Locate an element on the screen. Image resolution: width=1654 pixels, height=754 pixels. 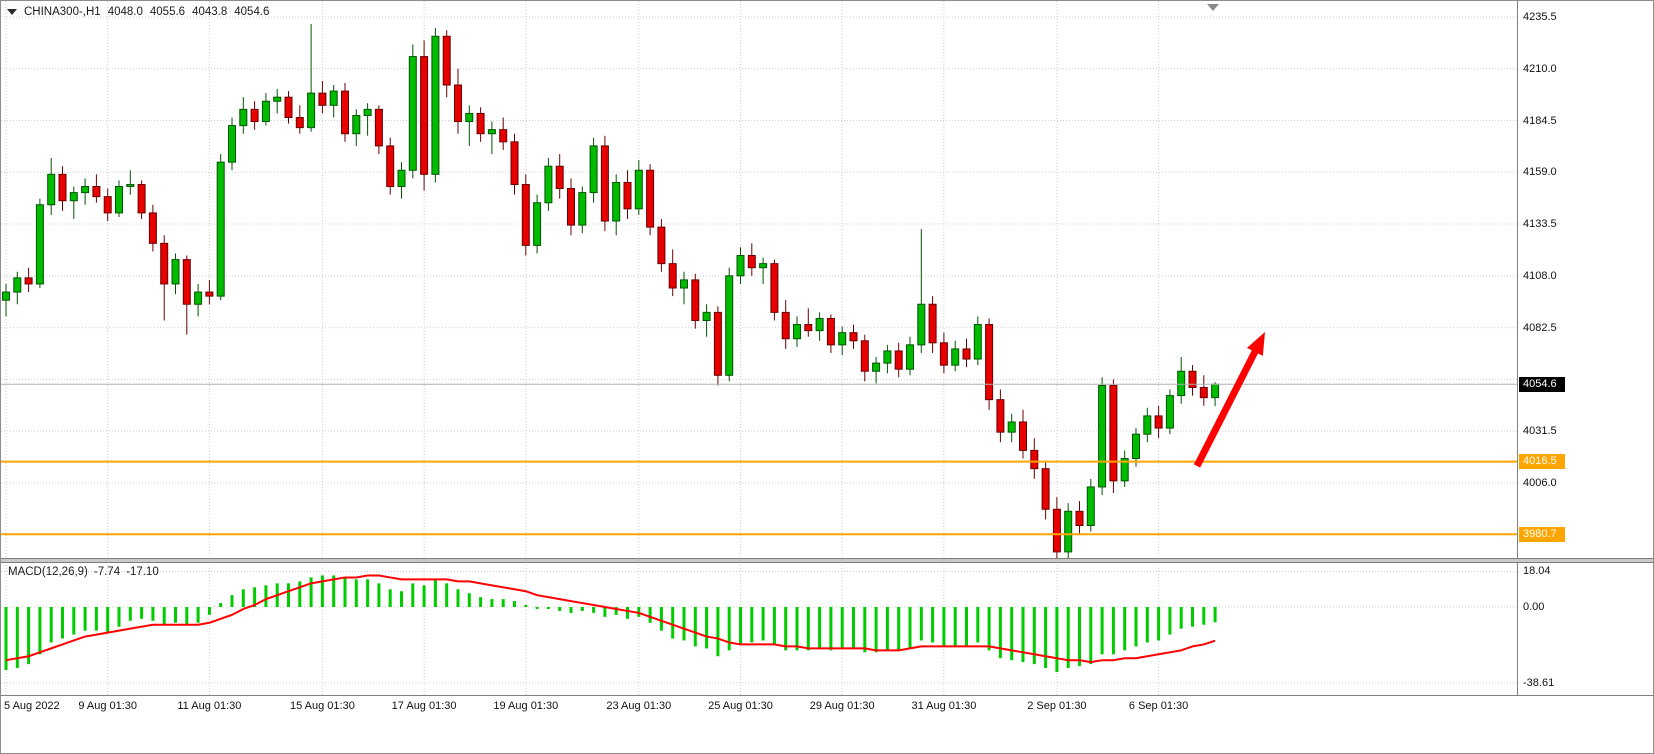
price-axis-label: 4184.5 is located at coordinates (1540, 120).